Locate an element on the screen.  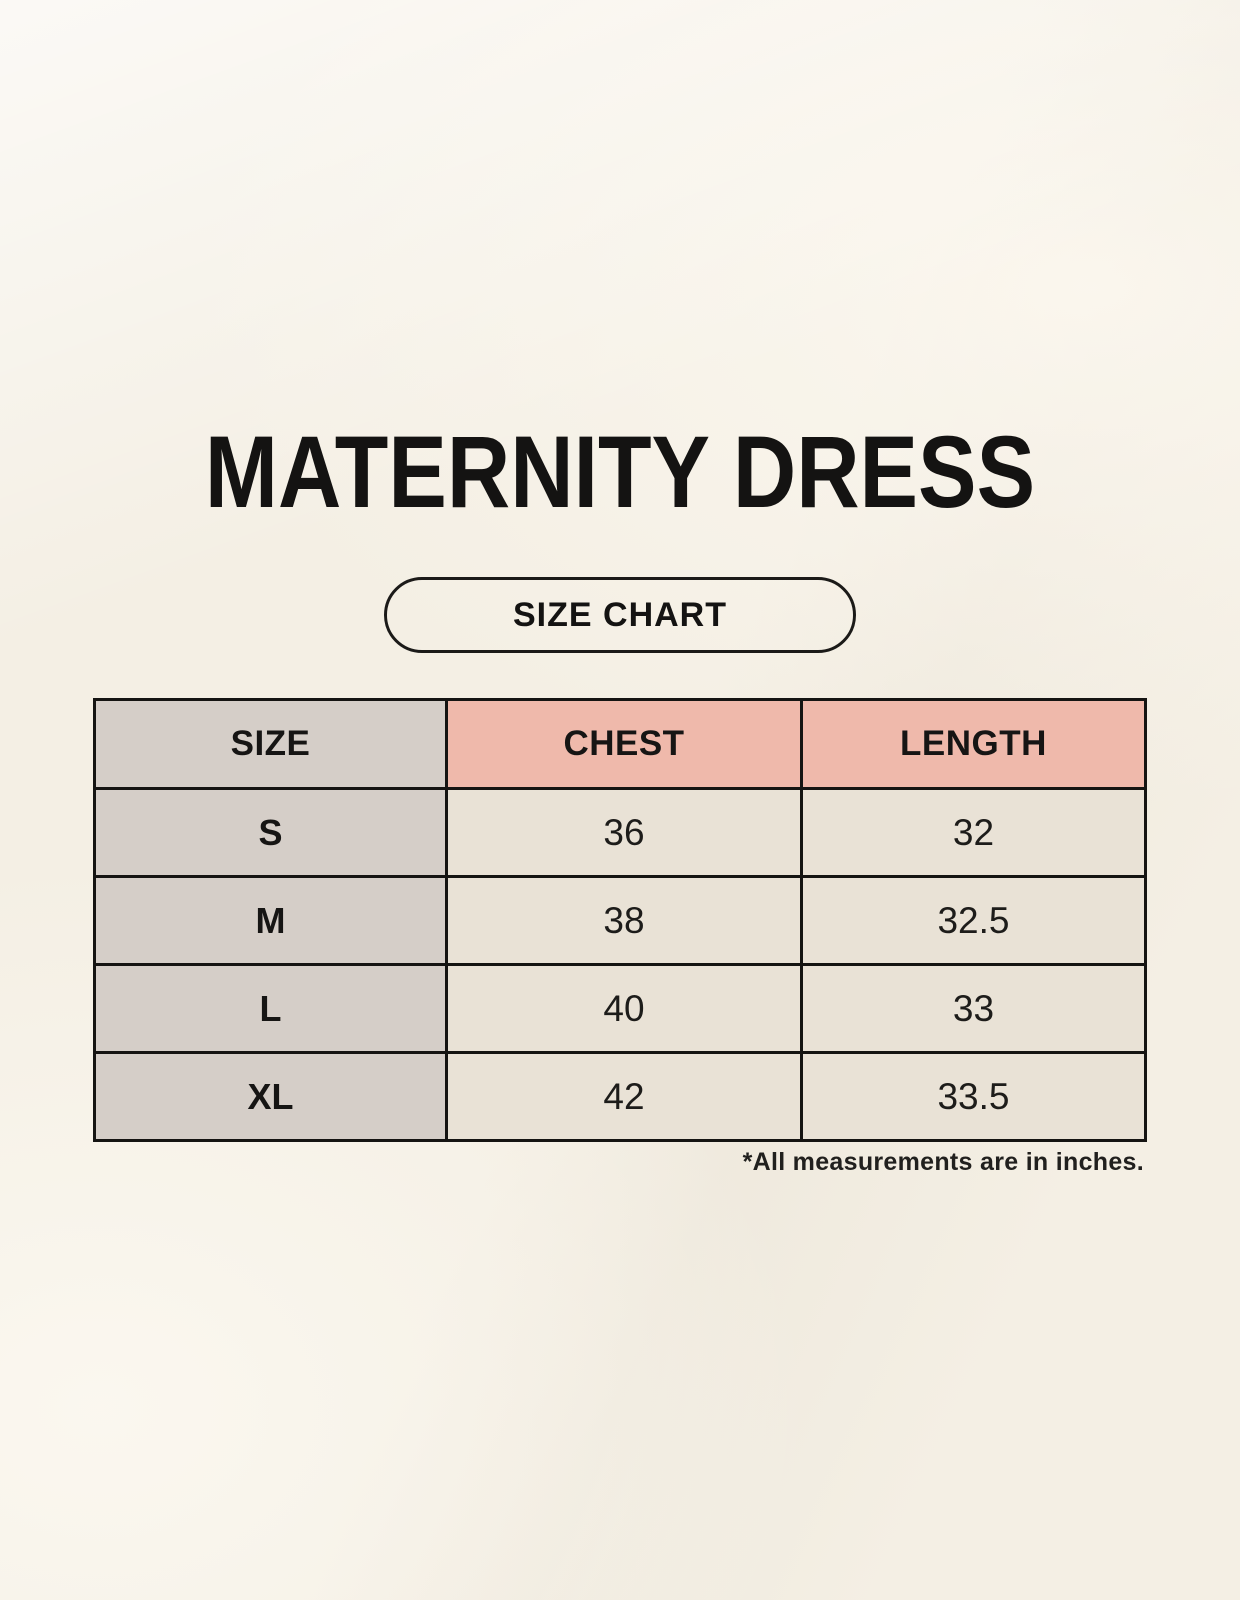
size-label-xl: XL is located at coordinates (270, 1096).